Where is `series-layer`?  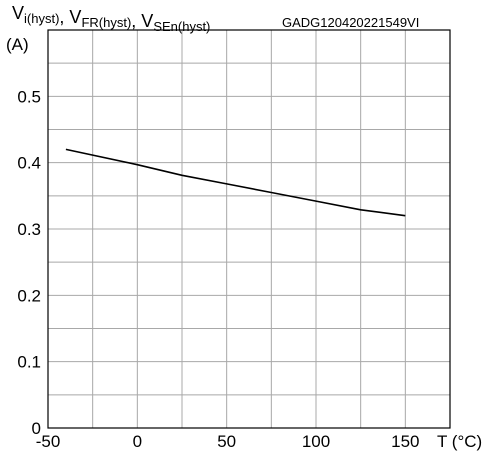
series-layer is located at coordinates (235, 182).